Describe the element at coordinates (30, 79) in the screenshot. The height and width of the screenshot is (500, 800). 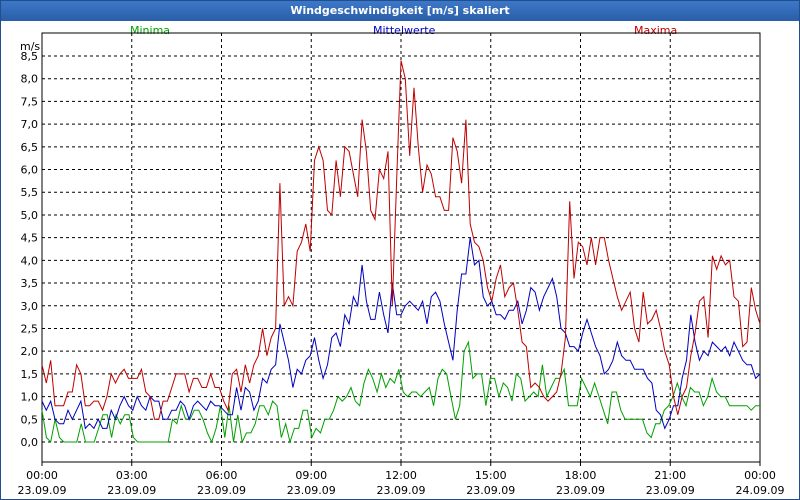
I see `y-tick-label: 8,0` at that location.